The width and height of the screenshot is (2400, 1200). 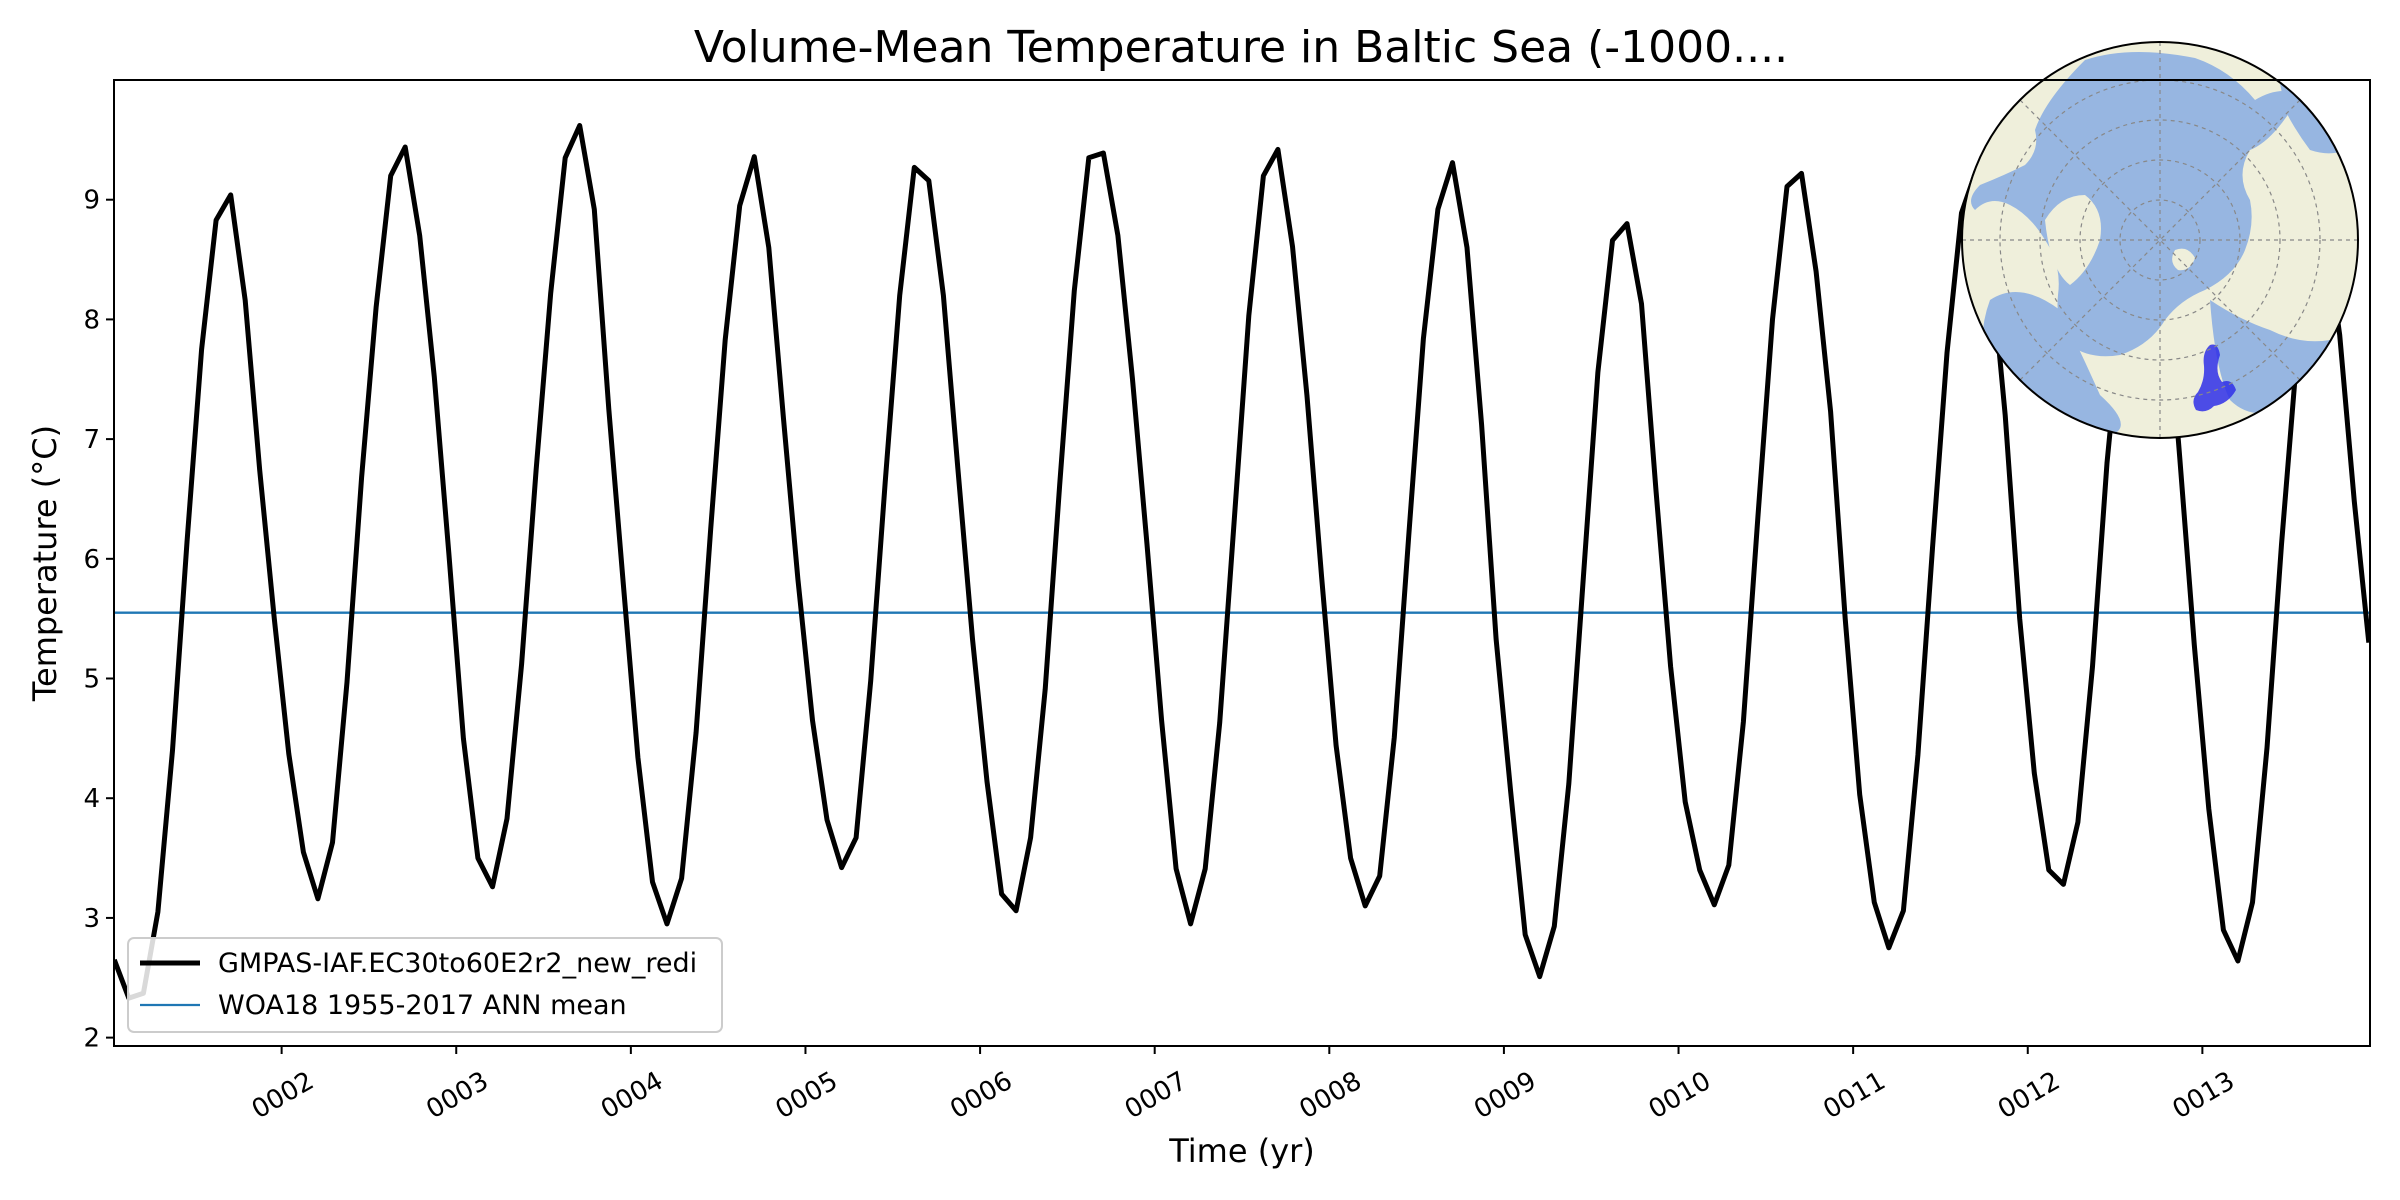 I want to click on y-tick-label: 3, so click(x=91, y=919).